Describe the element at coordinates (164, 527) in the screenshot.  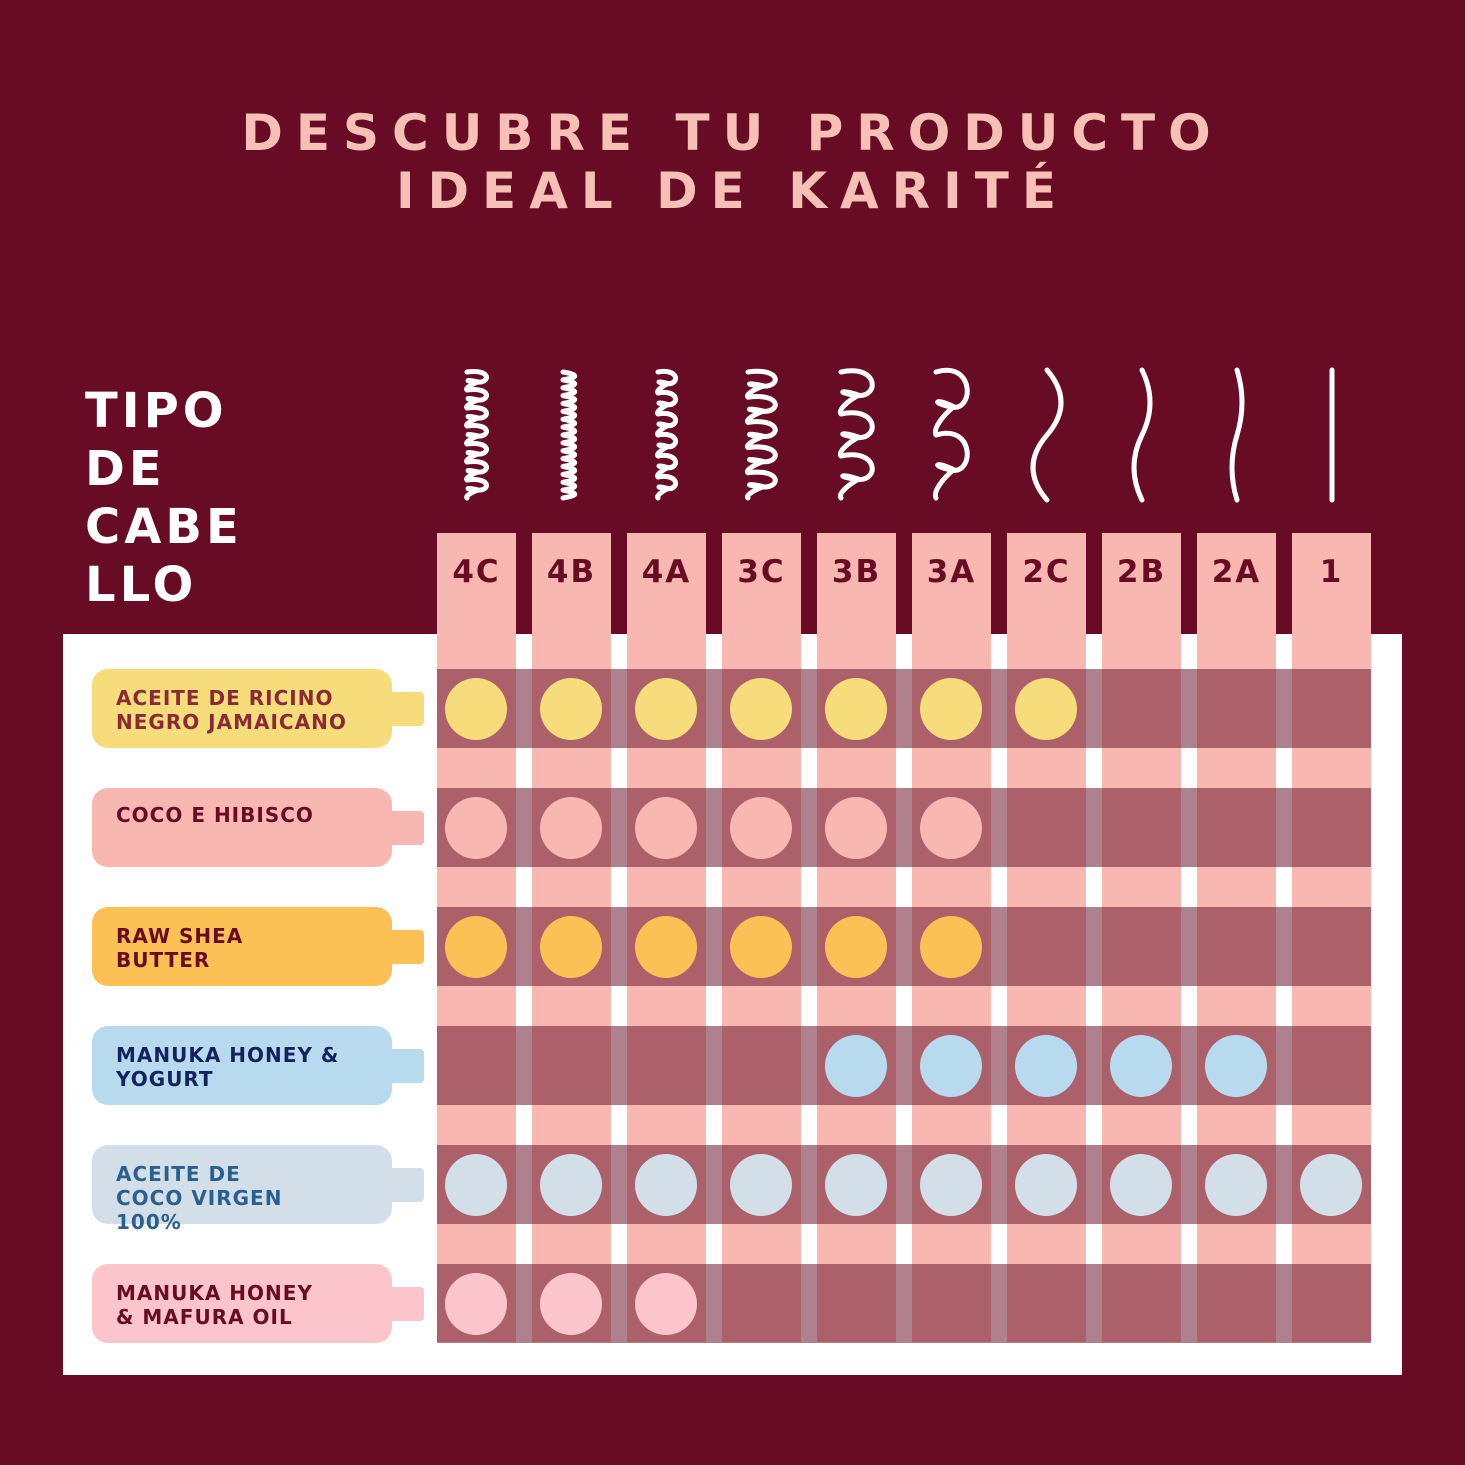
I see `hair-type-heading-line: CABE` at that location.